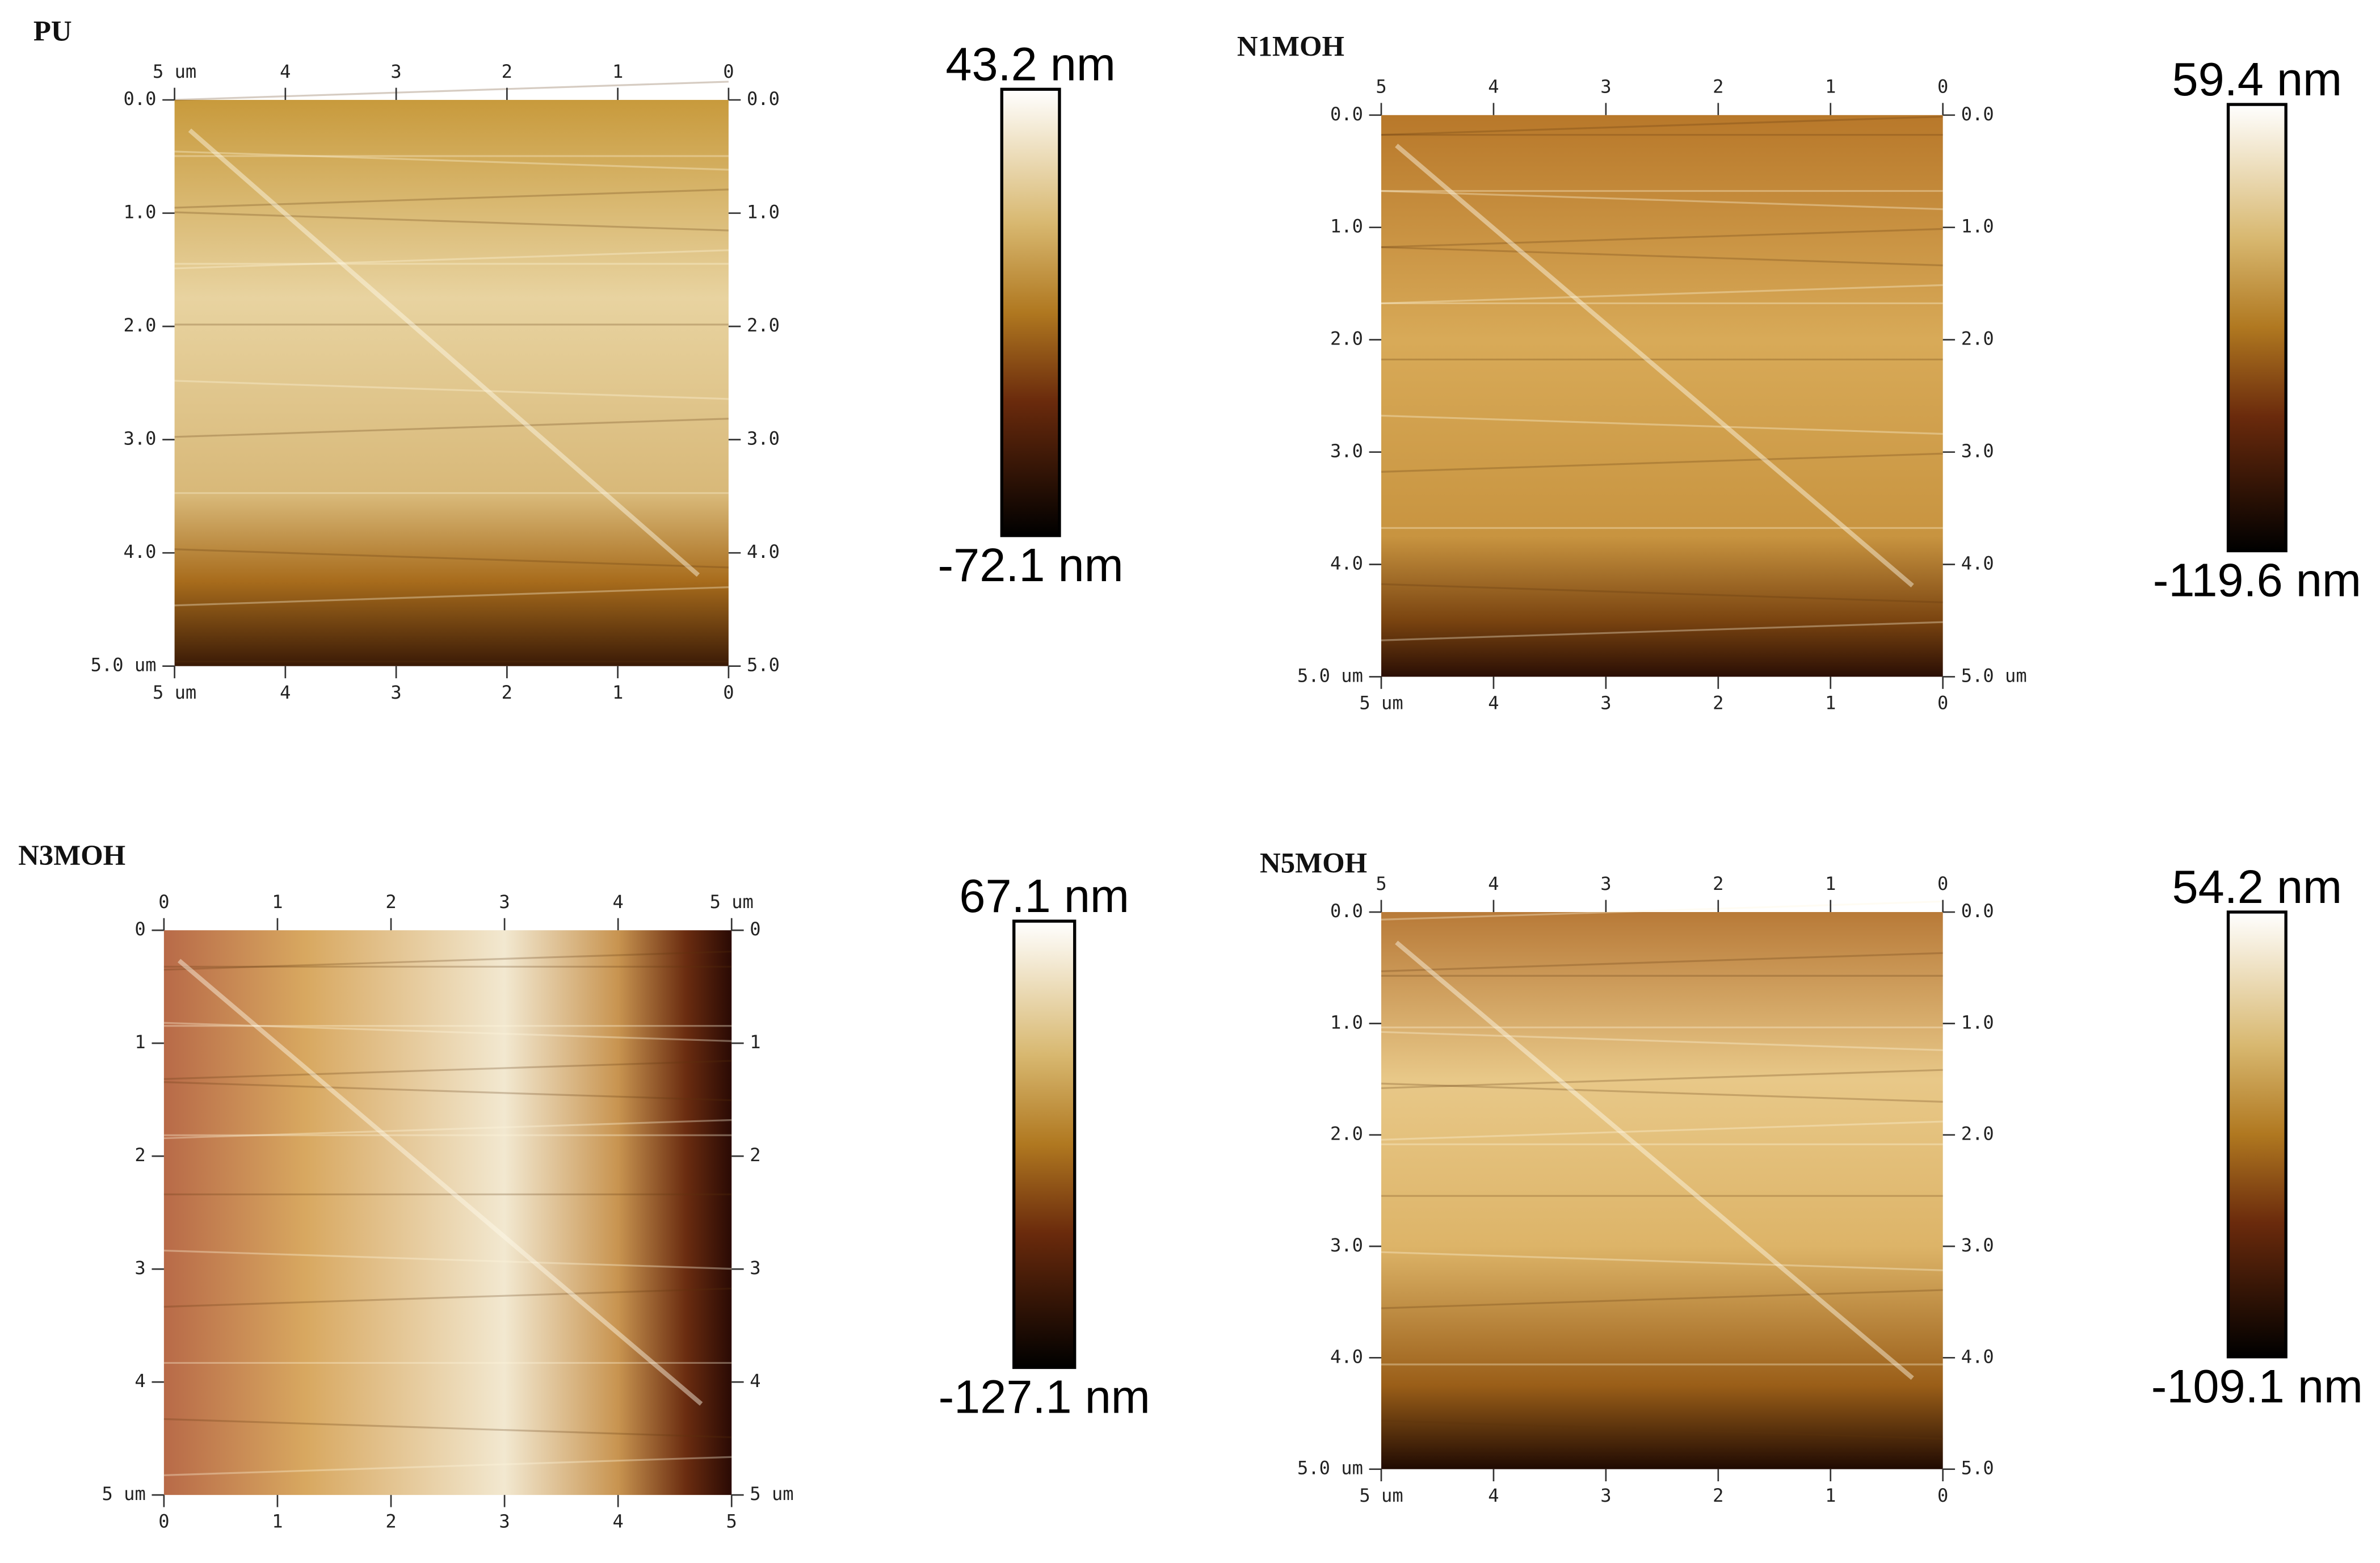 This screenshot has width=2380, height=1563. Describe the element at coordinates (1977, 1468) in the screenshot. I see `tick-label: 5.0` at that location.